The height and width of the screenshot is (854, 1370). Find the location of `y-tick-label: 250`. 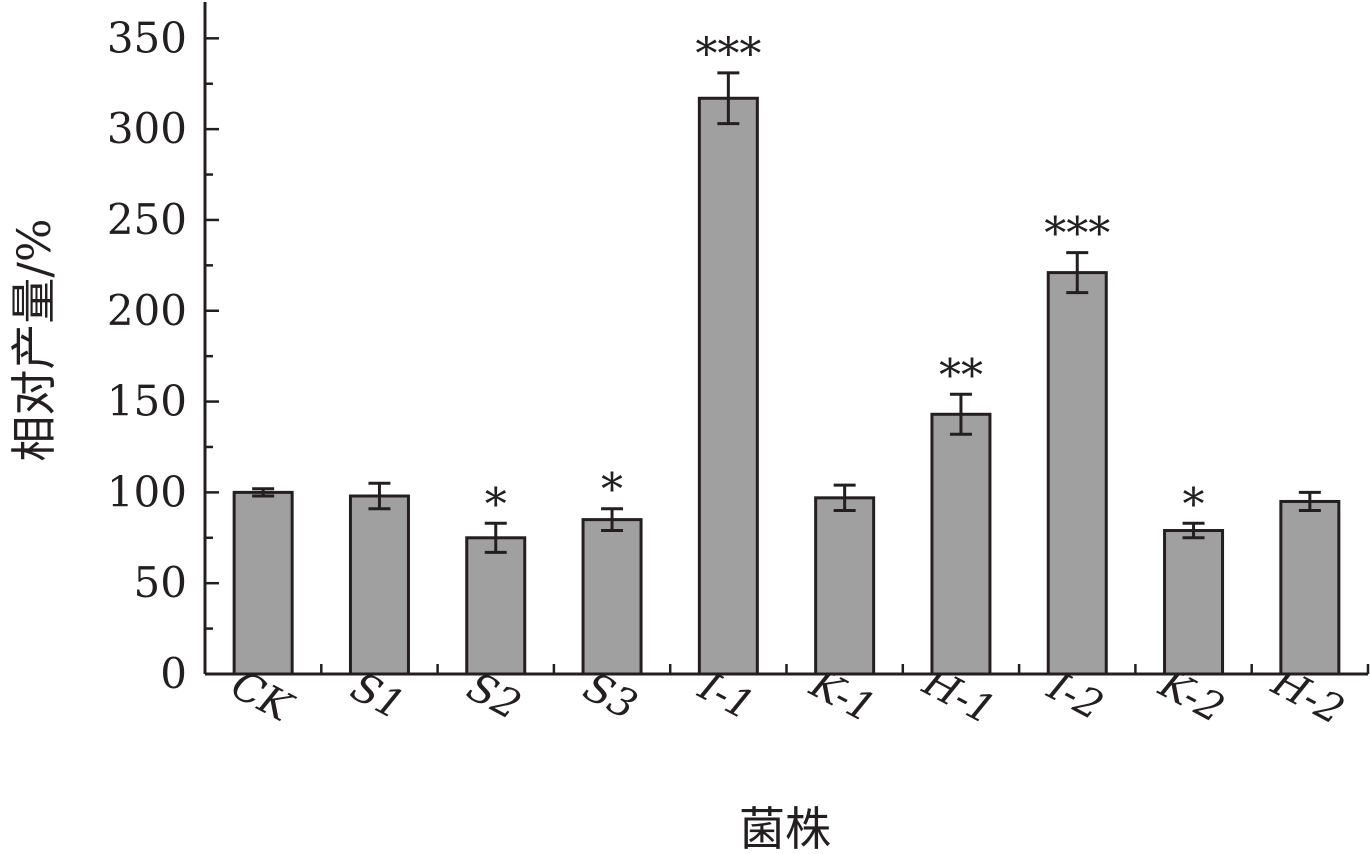

y-tick-label: 250 is located at coordinates (147, 219).